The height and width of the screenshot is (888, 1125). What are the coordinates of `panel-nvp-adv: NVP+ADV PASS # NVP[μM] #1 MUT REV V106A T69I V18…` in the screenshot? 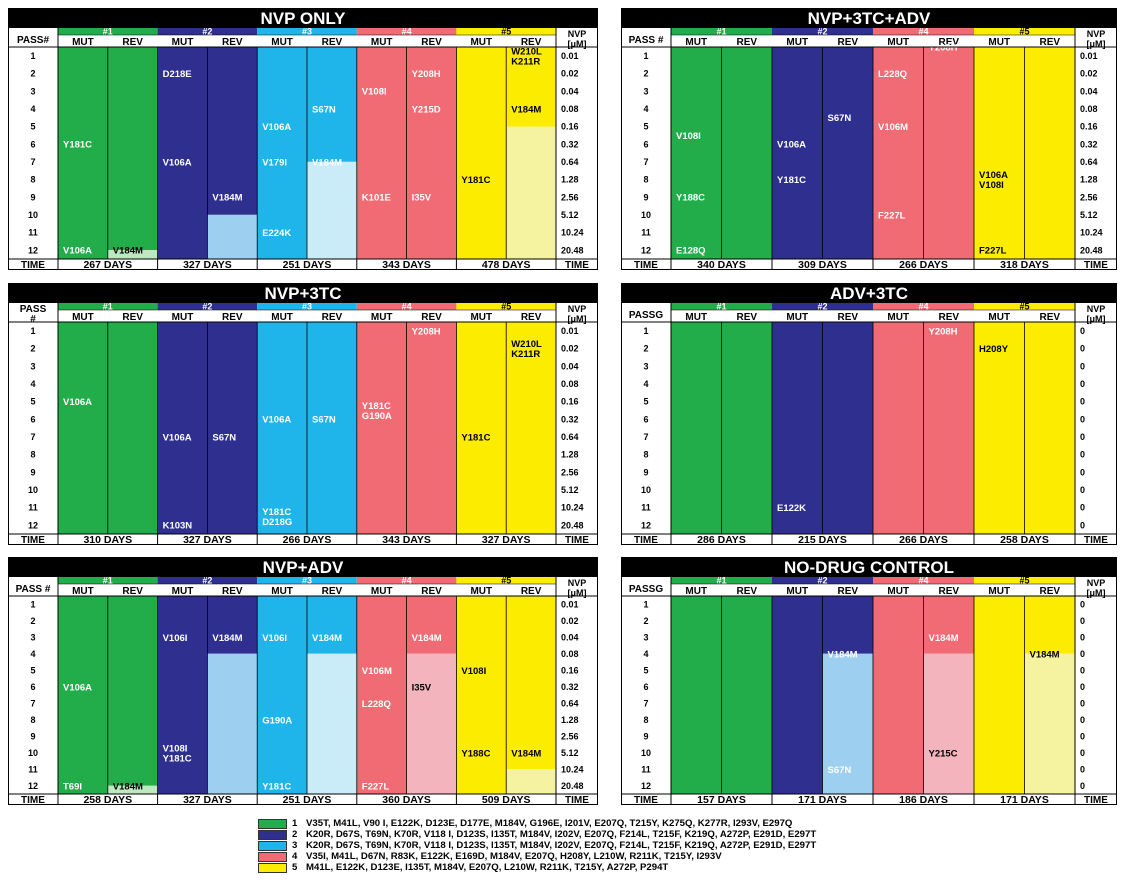 It's located at (303, 681).